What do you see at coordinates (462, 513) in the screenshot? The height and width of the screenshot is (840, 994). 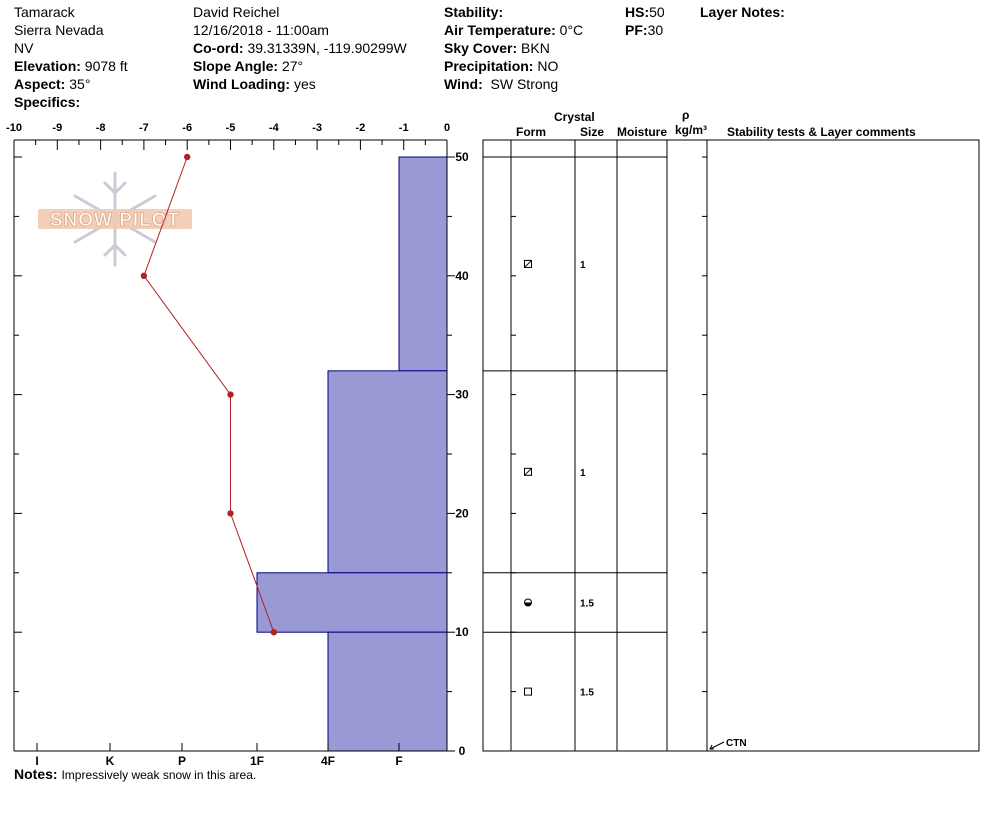 I see `height-tick-label: 20` at bounding box center [462, 513].